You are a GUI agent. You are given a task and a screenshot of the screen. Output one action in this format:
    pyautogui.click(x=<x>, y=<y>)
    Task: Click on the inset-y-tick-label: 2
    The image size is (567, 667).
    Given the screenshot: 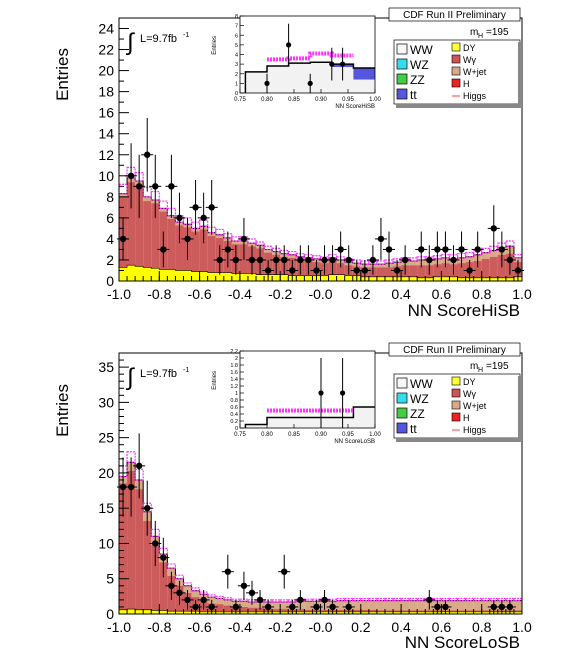 What is the action you would take?
    pyautogui.click(x=236, y=75)
    